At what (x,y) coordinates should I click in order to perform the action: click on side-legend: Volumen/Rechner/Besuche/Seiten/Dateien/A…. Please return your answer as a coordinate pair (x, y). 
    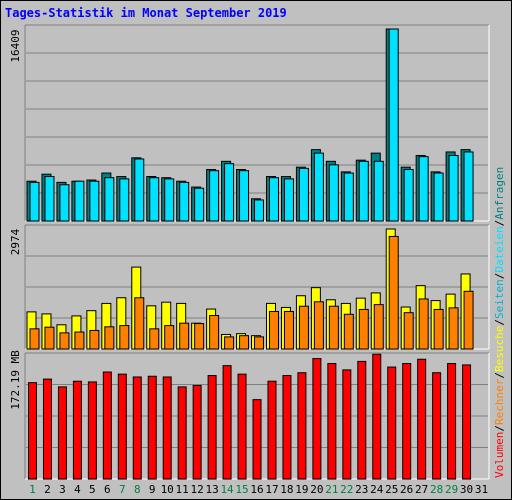
    Looking at the image, I should click on (499, 322).